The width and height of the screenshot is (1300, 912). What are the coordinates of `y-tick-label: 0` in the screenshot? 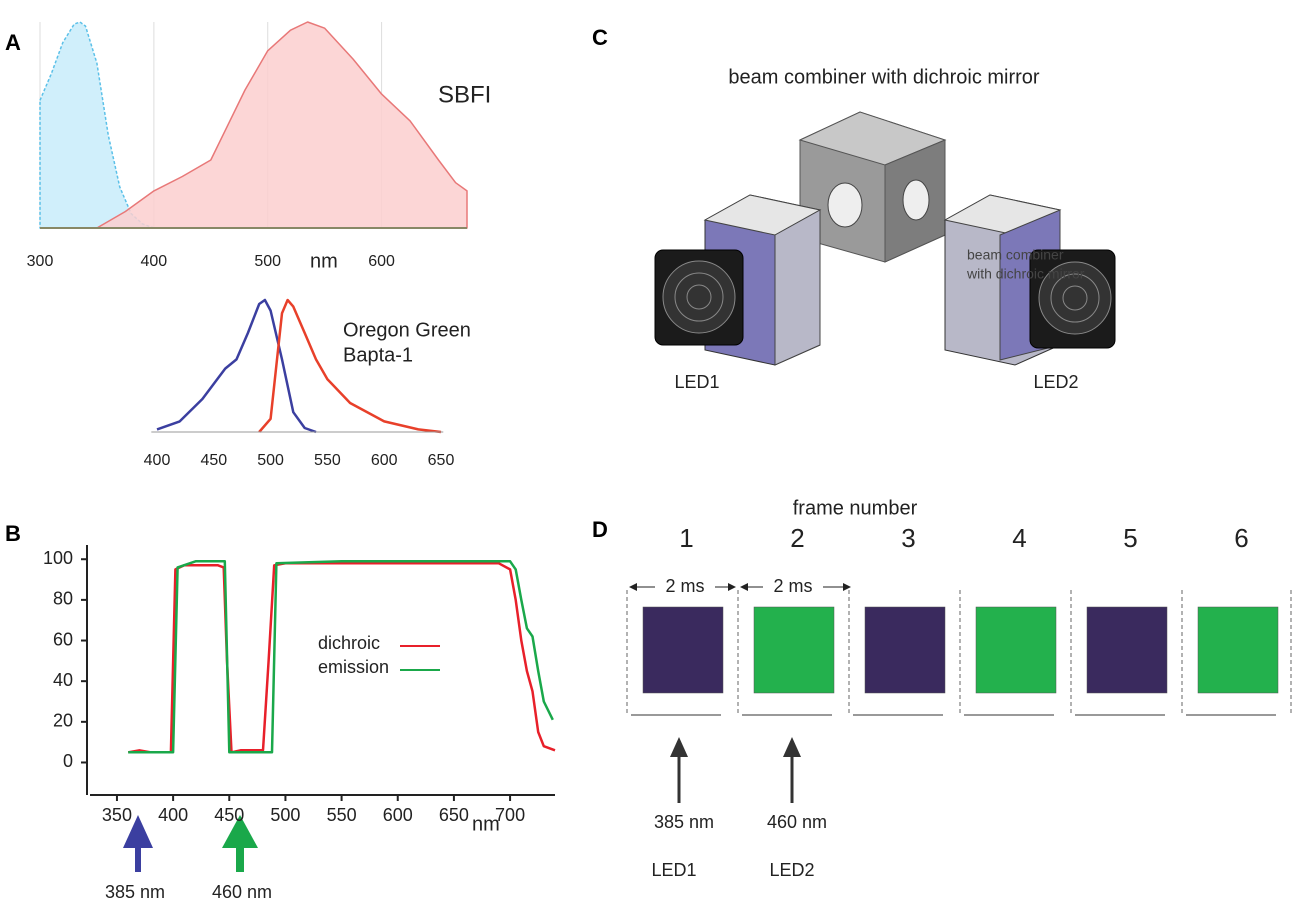 It's located at (68, 761).